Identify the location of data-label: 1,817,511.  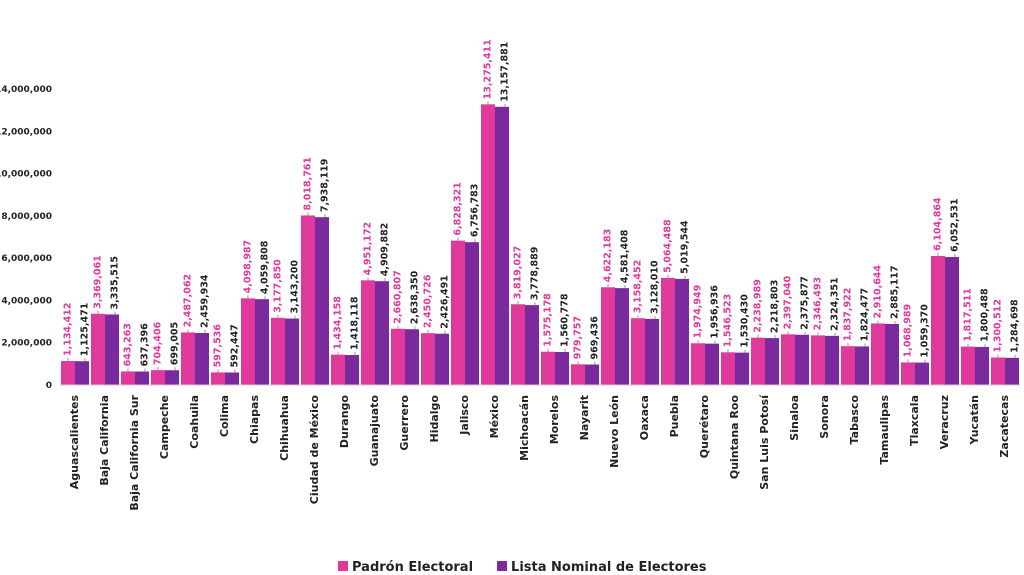
(968, 315).